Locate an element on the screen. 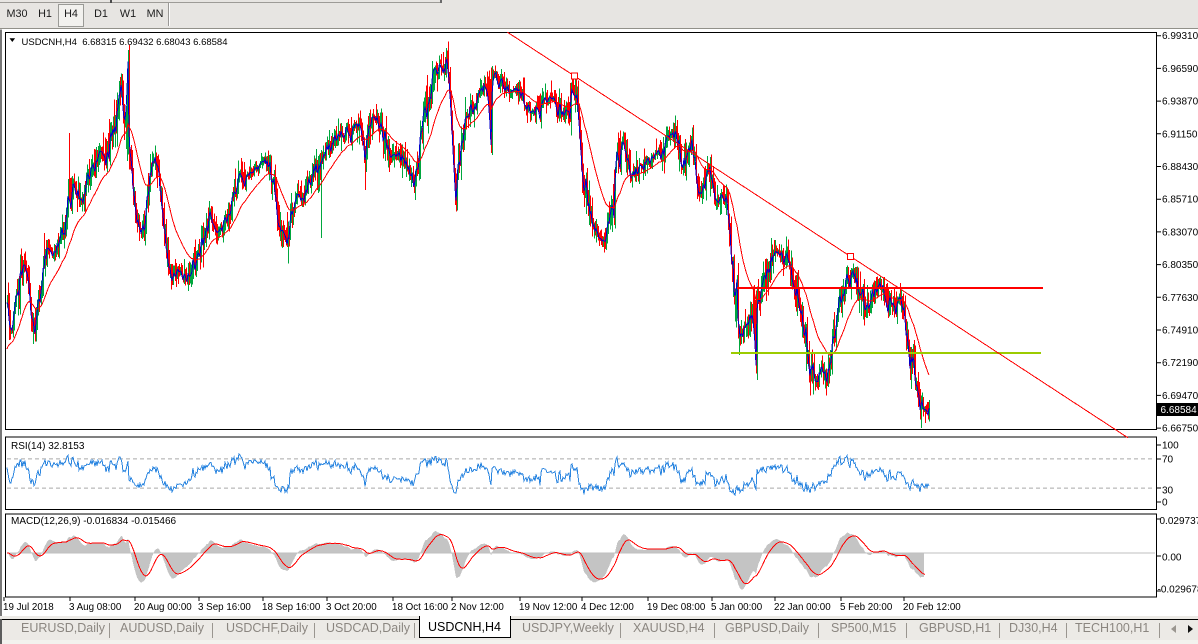  svg-text:MACD(12,26,9) -0.016834 -0.015: MACD(12,26,9) -0.016834 -0.015466 is located at coordinates (94, 521).